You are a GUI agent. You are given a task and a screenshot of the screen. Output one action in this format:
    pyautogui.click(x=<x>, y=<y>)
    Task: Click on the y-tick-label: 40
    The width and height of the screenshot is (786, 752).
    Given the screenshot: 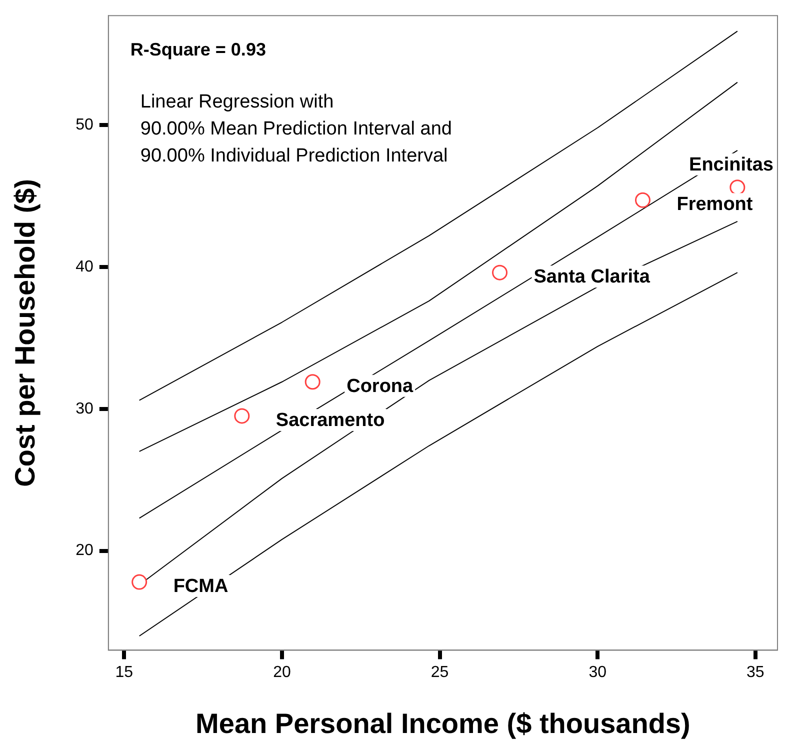 What is the action you would take?
    pyautogui.click(x=85, y=267)
    